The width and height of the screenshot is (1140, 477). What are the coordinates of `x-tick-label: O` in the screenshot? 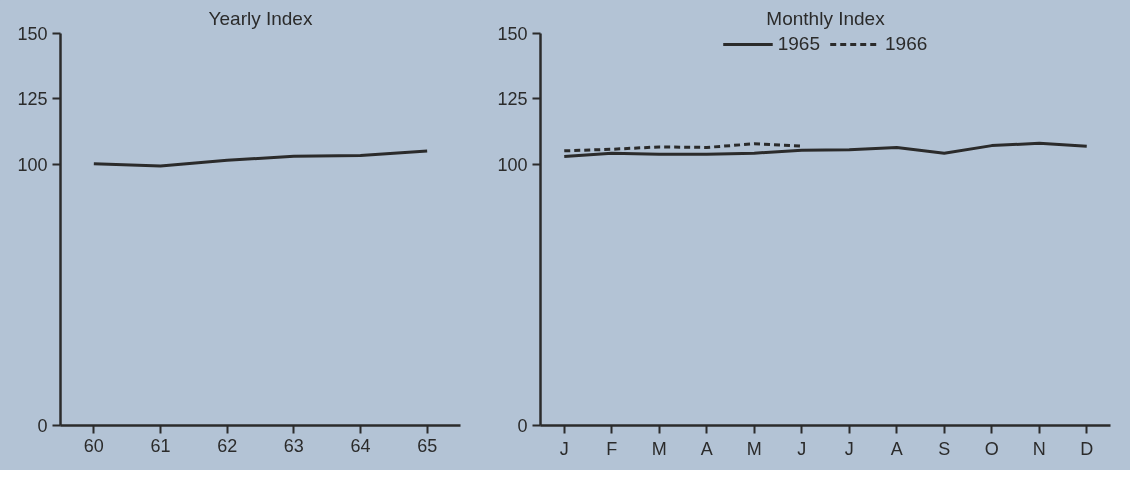 It's located at (991, 448).